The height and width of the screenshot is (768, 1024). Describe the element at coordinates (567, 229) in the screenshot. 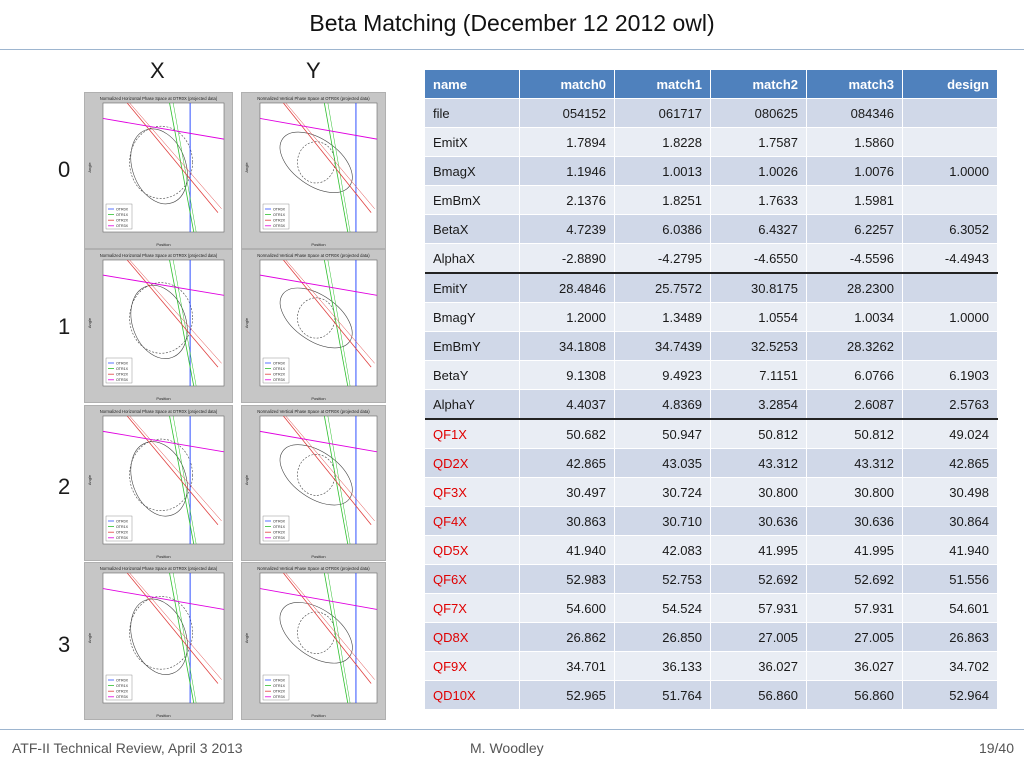

I see `table-cell: 4.7239` at that location.